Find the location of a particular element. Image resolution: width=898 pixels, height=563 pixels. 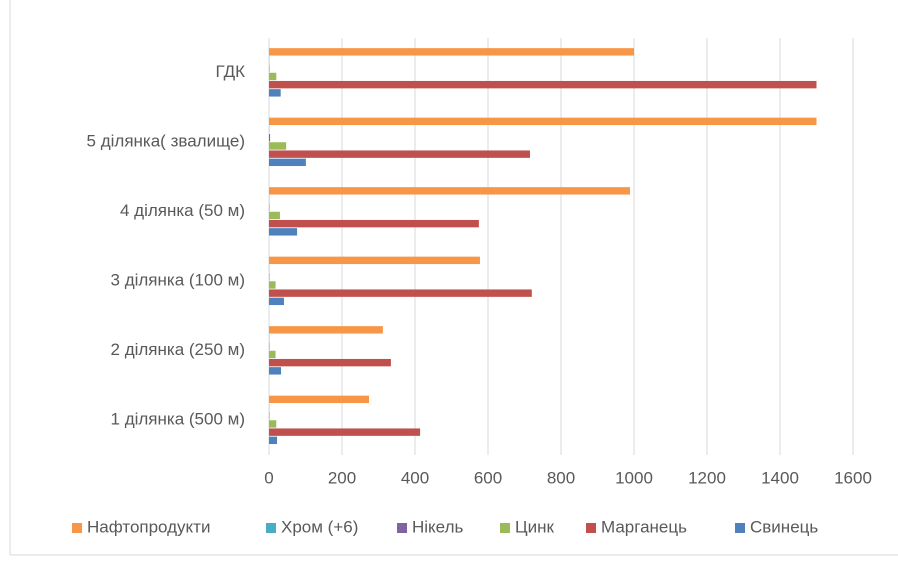

legend-label: Свинець is located at coordinates (784, 526).